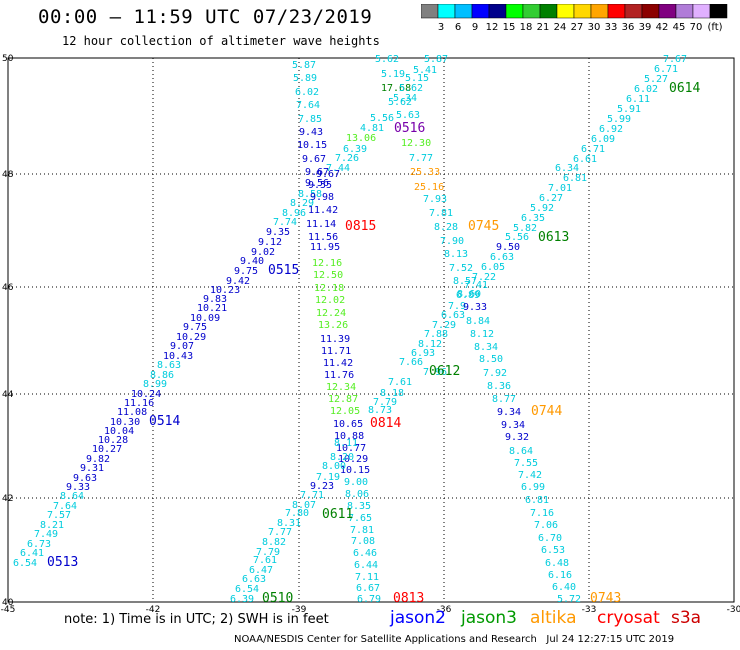 The height and width of the screenshot is (650, 740). I want to click on wave-height-reading: 8.96, so click(294, 213).